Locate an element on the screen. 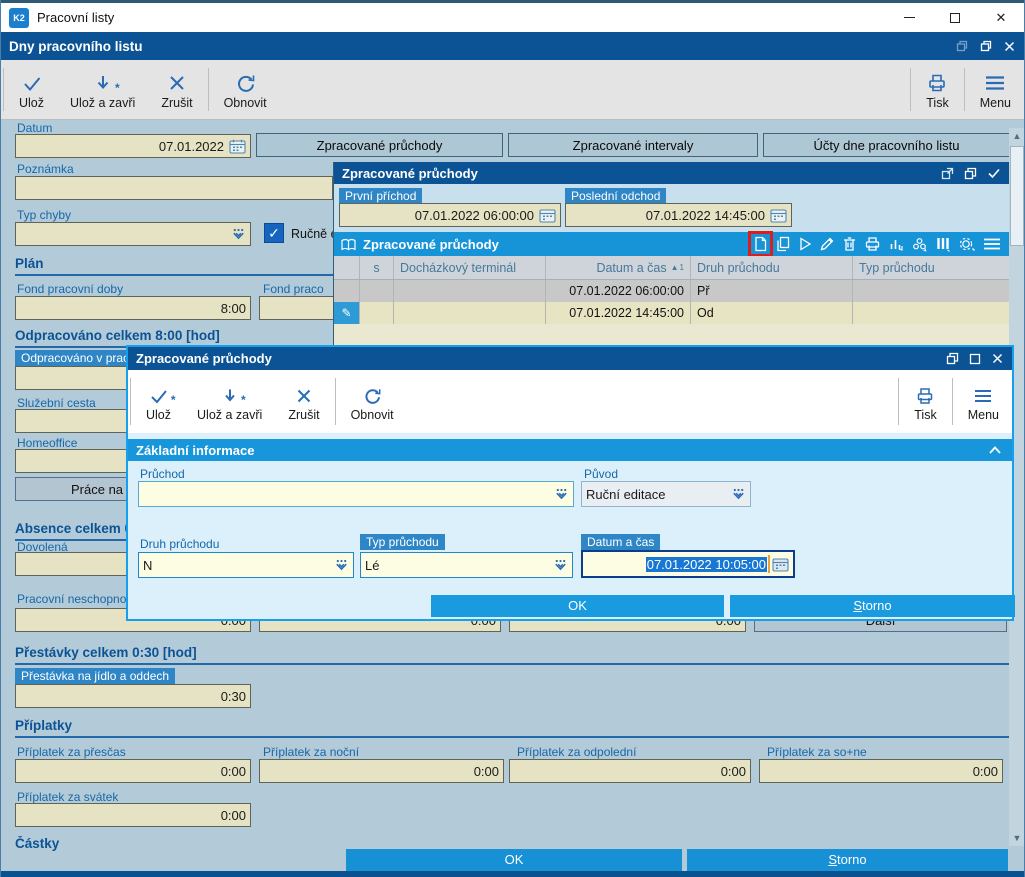 Image resolution: width=1025 pixels, height=877 pixels. edit-pencil-button is located at coordinates (827, 244).